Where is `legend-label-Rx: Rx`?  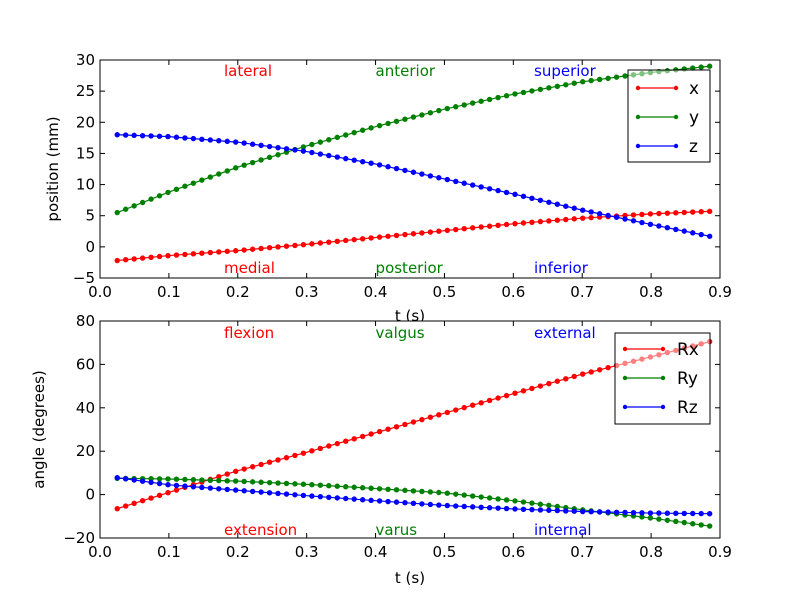 legend-label-Rx: Rx is located at coordinates (688, 350).